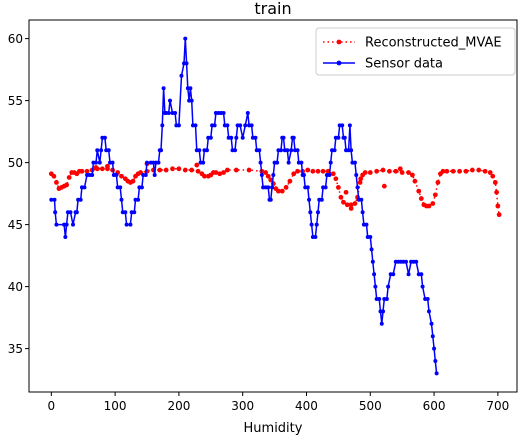 Image resolution: width=523 pixels, height=435 pixels. I want to click on y-axis: 35 40 45 50 55 60, so click(18, 194).